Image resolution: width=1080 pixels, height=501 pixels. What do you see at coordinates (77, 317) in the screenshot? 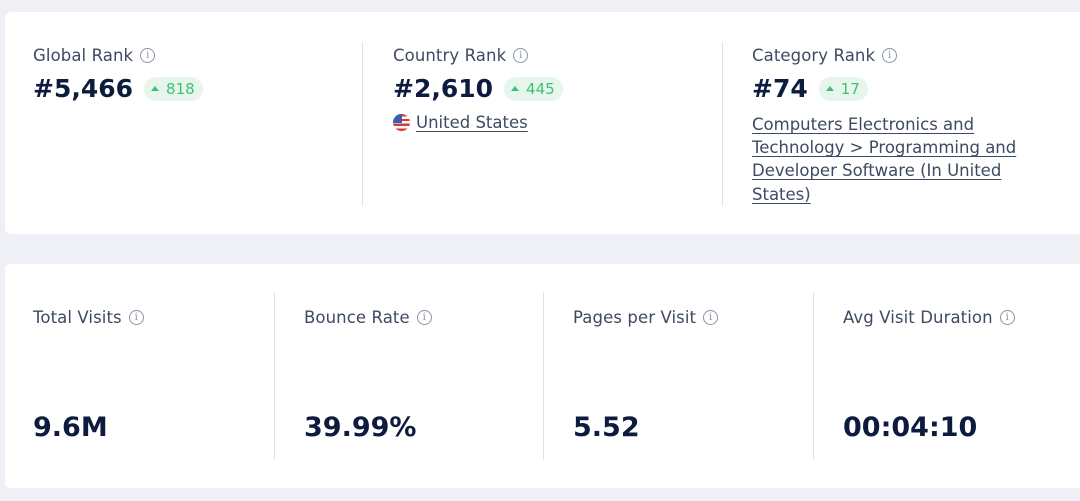
I see `total-visits-label: Total Visits` at bounding box center [77, 317].